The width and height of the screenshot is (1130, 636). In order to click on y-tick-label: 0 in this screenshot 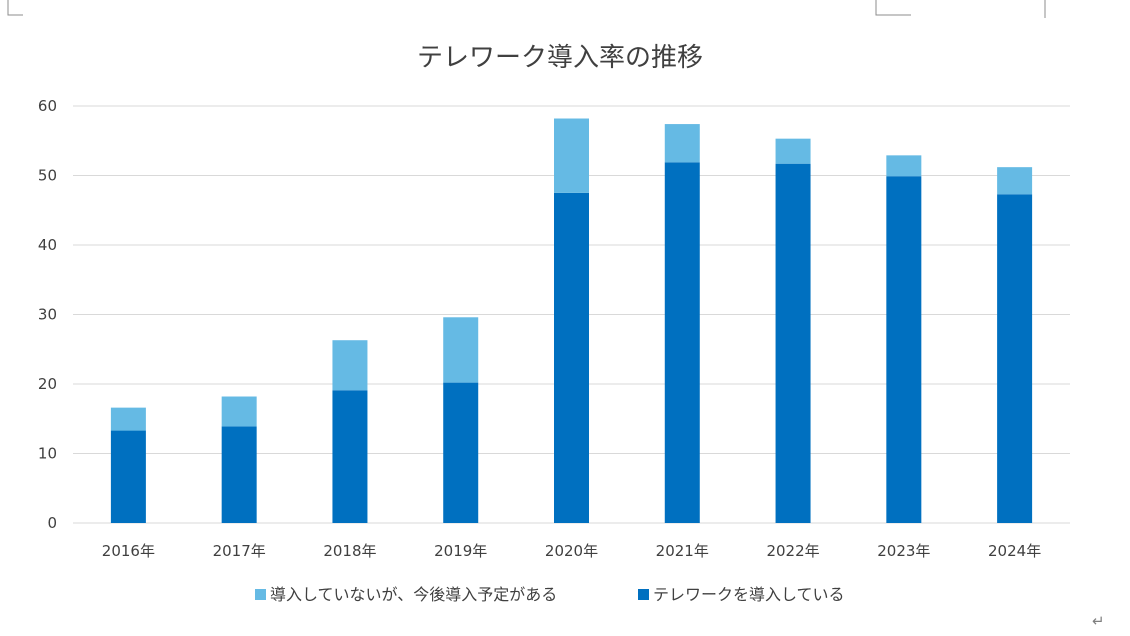, I will do `click(52, 523)`.